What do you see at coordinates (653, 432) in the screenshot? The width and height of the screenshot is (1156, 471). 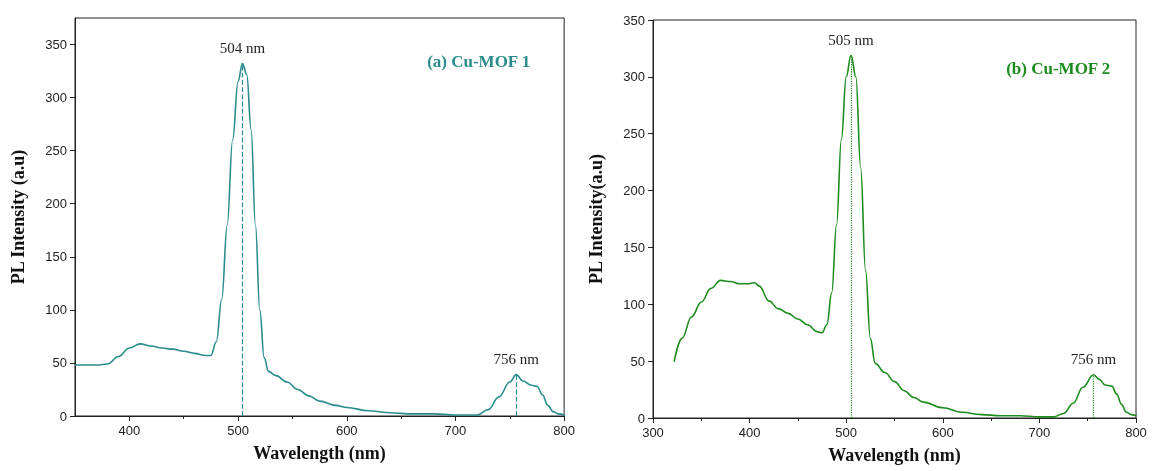 I see `x-tick-label: 300` at bounding box center [653, 432].